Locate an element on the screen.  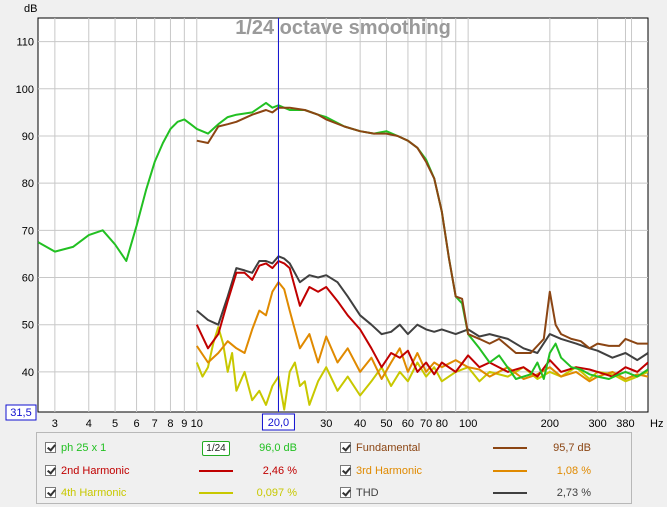
chart-title: 1/24 octave smoothing is located at coordinates (343, 28).